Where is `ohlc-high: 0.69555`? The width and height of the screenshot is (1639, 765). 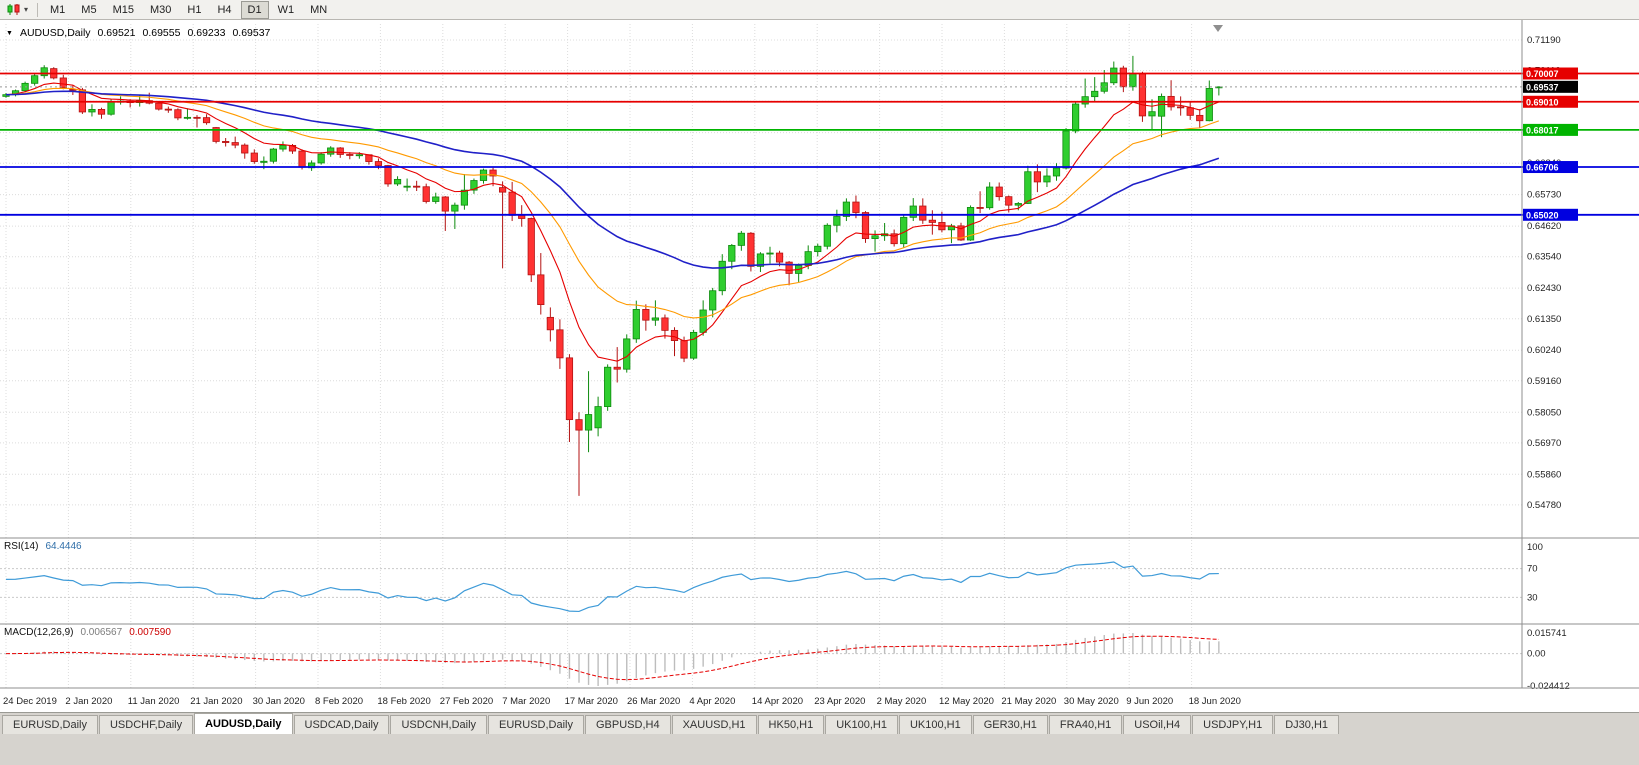 ohlc-high: 0.69555 is located at coordinates (161, 33).